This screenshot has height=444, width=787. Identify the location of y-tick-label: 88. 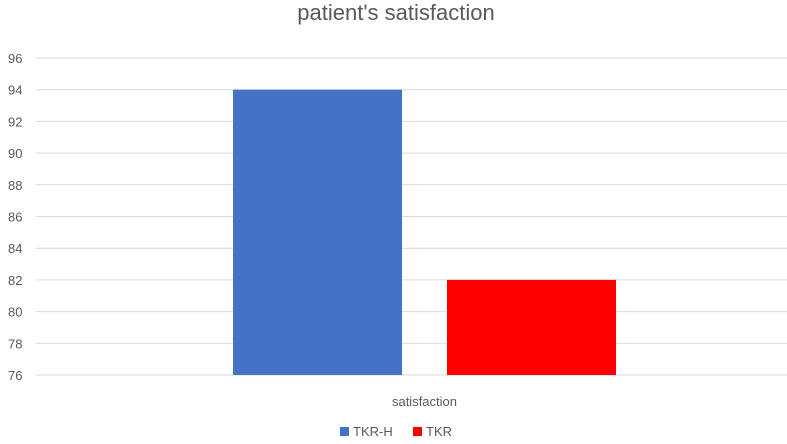
(15, 185).